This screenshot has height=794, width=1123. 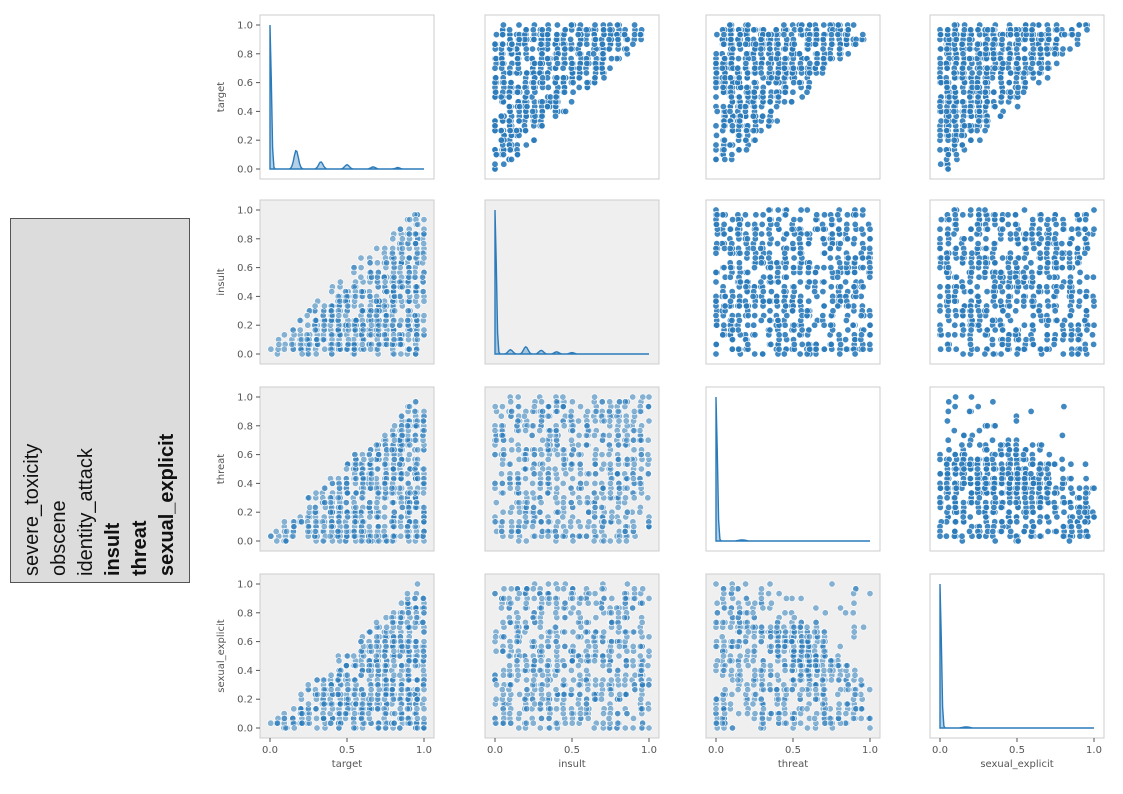 I want to click on y-tick-label: 1.0, so click(x=245, y=398).